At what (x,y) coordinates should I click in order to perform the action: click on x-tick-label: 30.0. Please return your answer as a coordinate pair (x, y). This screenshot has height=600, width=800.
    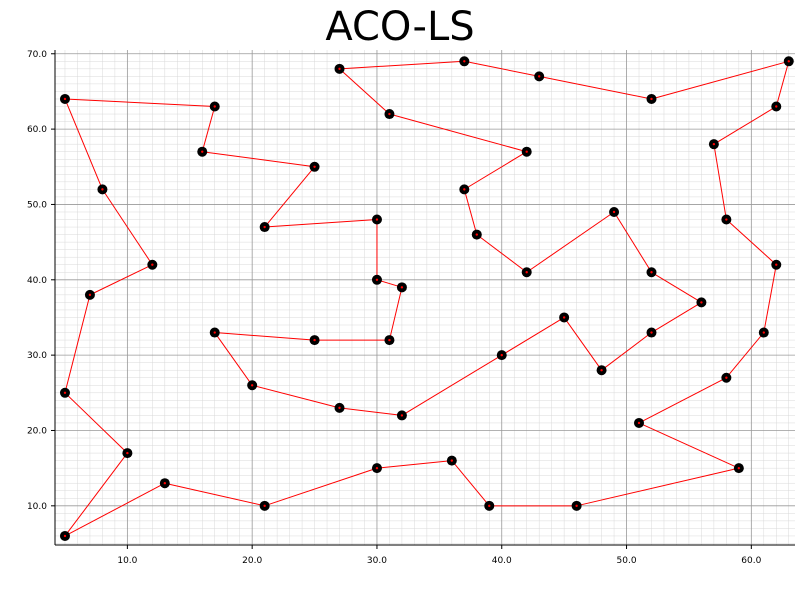
    Looking at the image, I should click on (377, 561).